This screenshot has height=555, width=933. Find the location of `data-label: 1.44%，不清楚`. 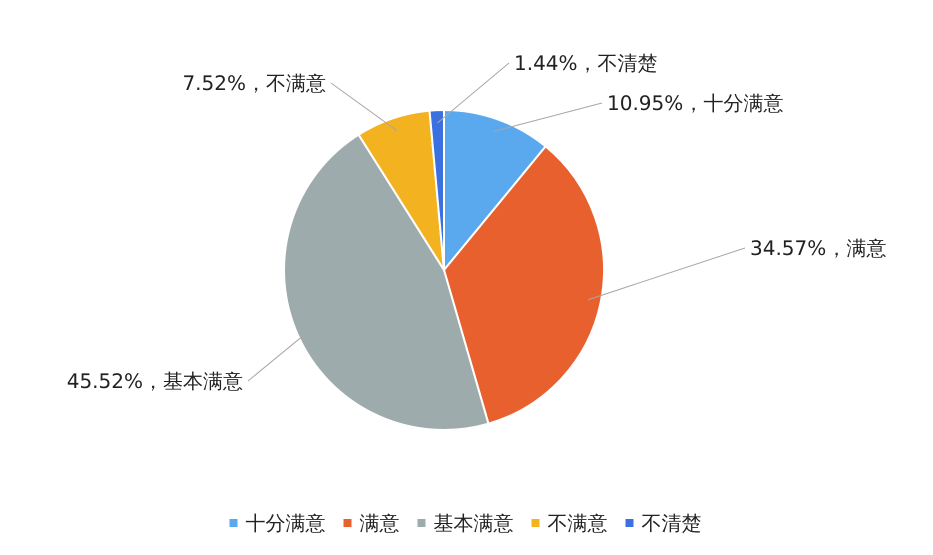

data-label: 1.44%，不清楚 is located at coordinates (586, 63).